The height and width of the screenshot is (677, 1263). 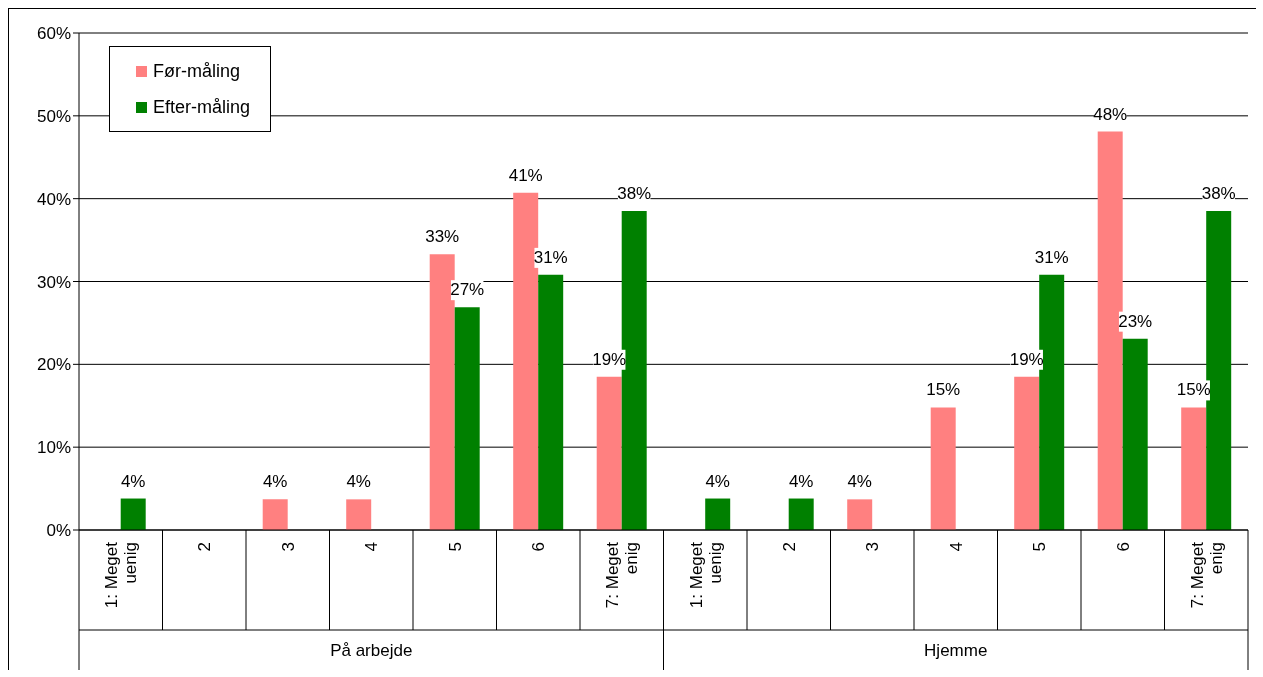 I want to click on y-tick-label: 20%, so click(x=53, y=365).